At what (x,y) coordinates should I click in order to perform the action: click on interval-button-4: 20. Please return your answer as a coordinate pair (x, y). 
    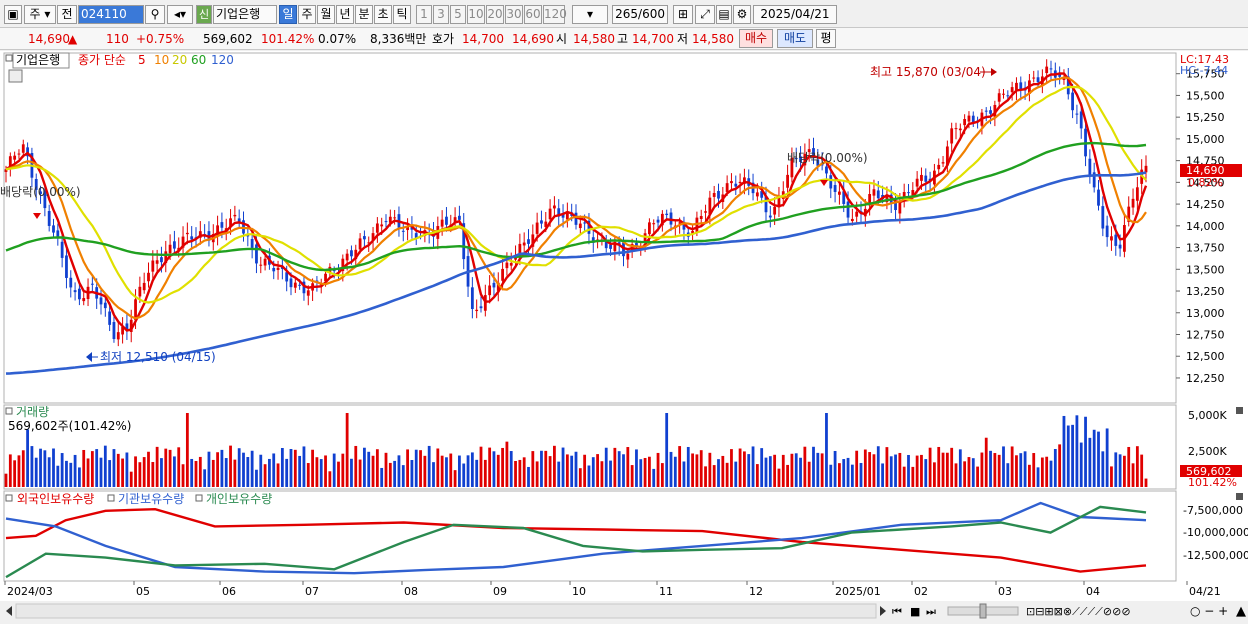
    Looking at the image, I should click on (495, 14).